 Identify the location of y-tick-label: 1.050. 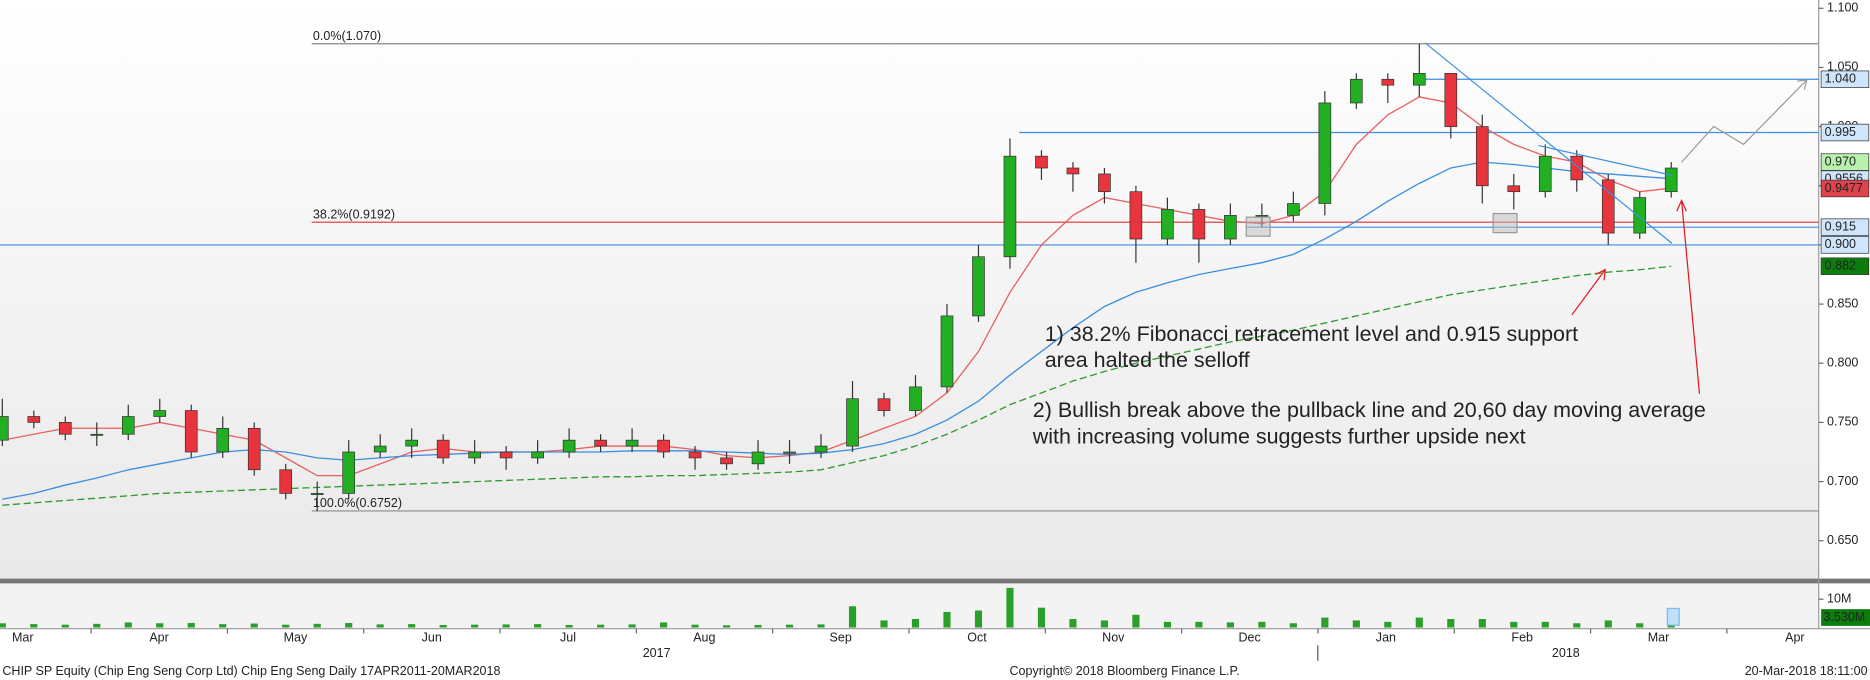
(1842, 67).